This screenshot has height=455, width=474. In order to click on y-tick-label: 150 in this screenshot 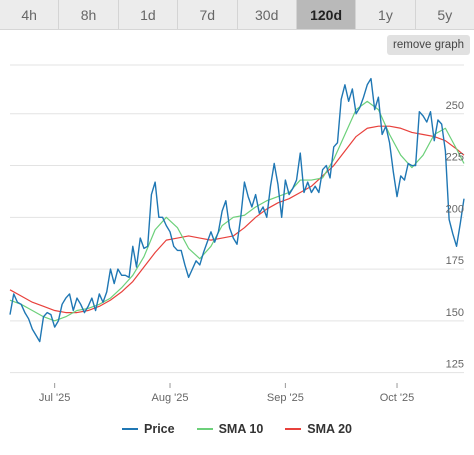, I will do `click(455, 313)`.